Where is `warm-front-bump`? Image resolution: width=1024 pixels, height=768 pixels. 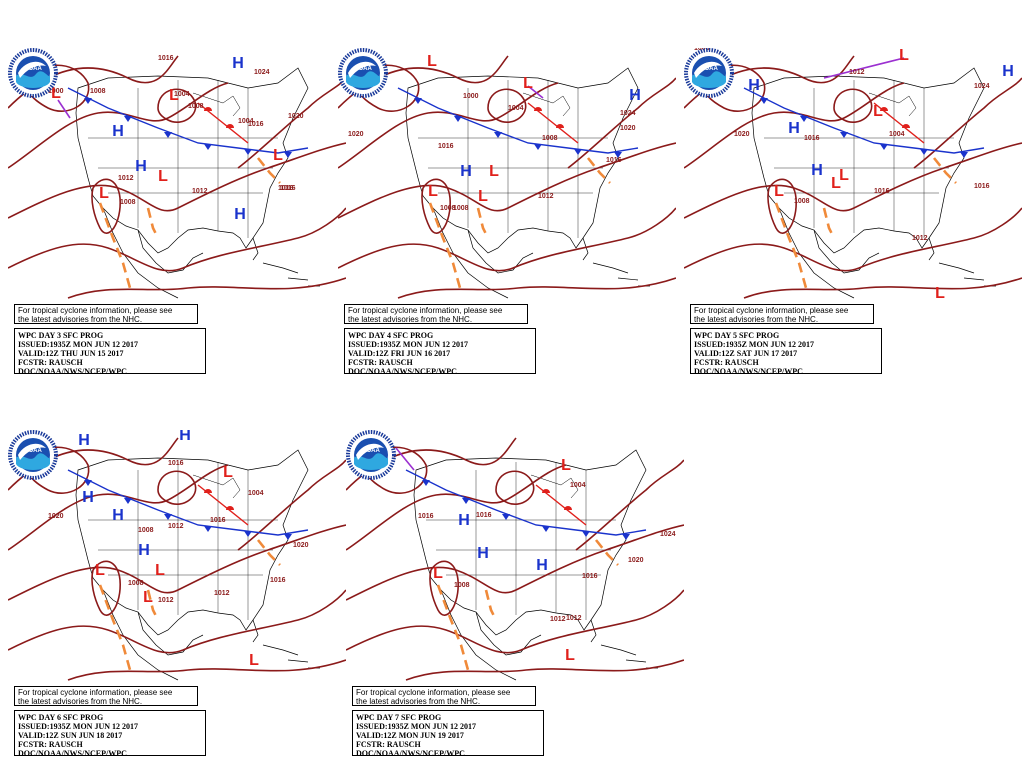 warm-front-bump is located at coordinates (884, 109).